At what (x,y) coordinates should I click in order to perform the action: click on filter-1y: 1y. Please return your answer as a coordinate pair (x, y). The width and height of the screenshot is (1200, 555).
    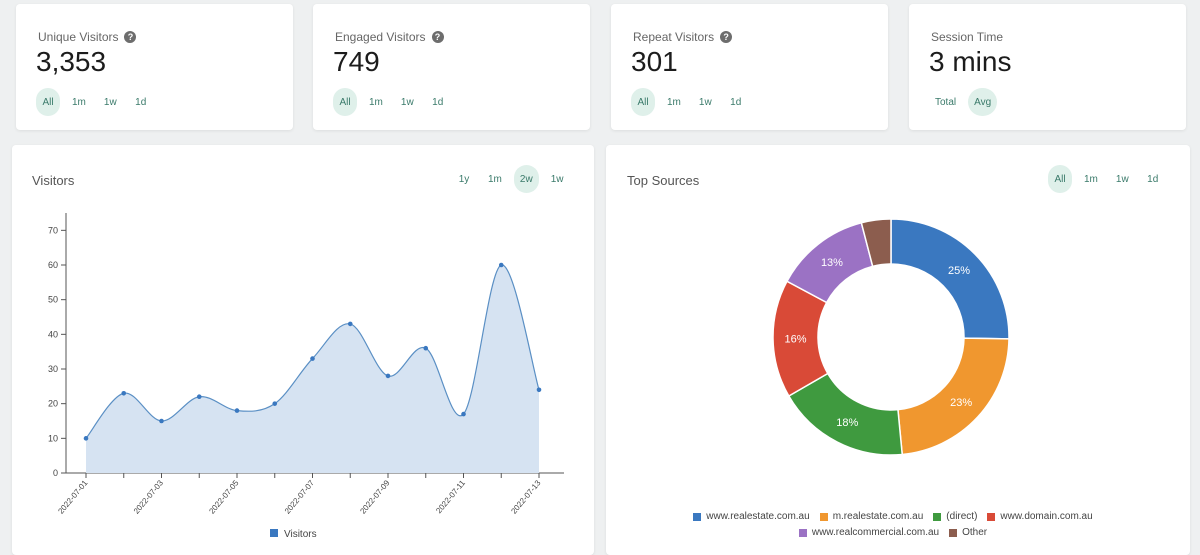
    Looking at the image, I should click on (464, 179).